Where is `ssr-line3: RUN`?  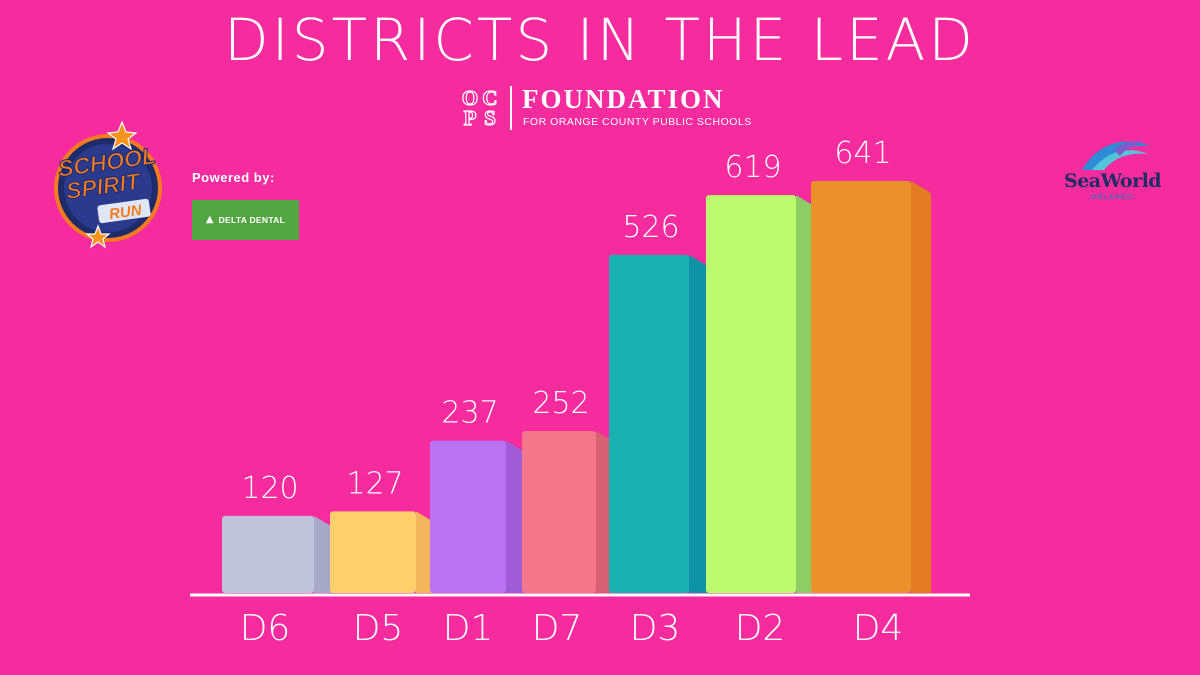
ssr-line3: RUN is located at coordinates (126, 213).